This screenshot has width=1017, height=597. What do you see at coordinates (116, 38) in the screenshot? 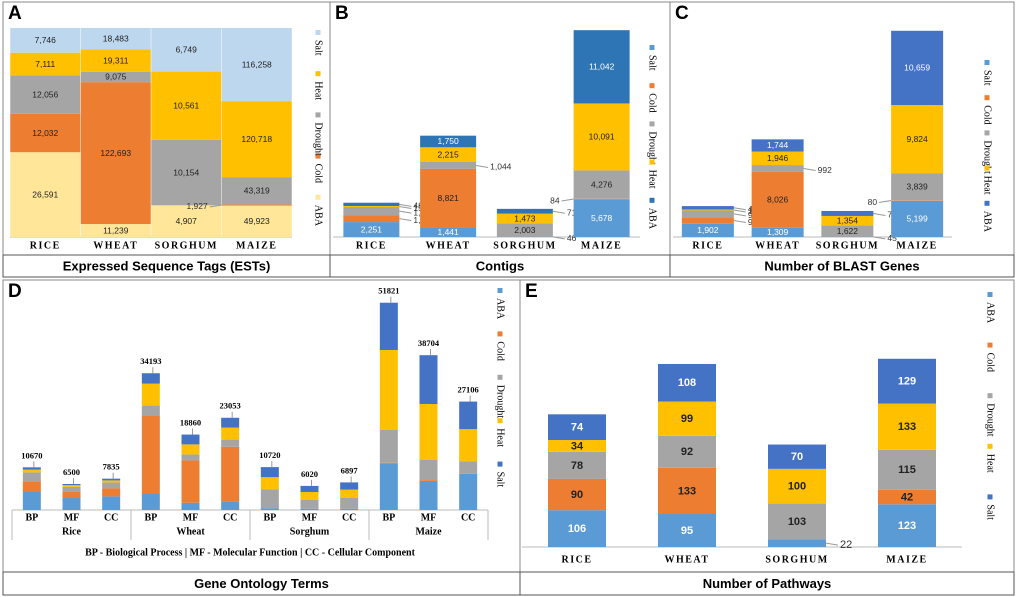
I see `value-label: 18,483` at bounding box center [116, 38].